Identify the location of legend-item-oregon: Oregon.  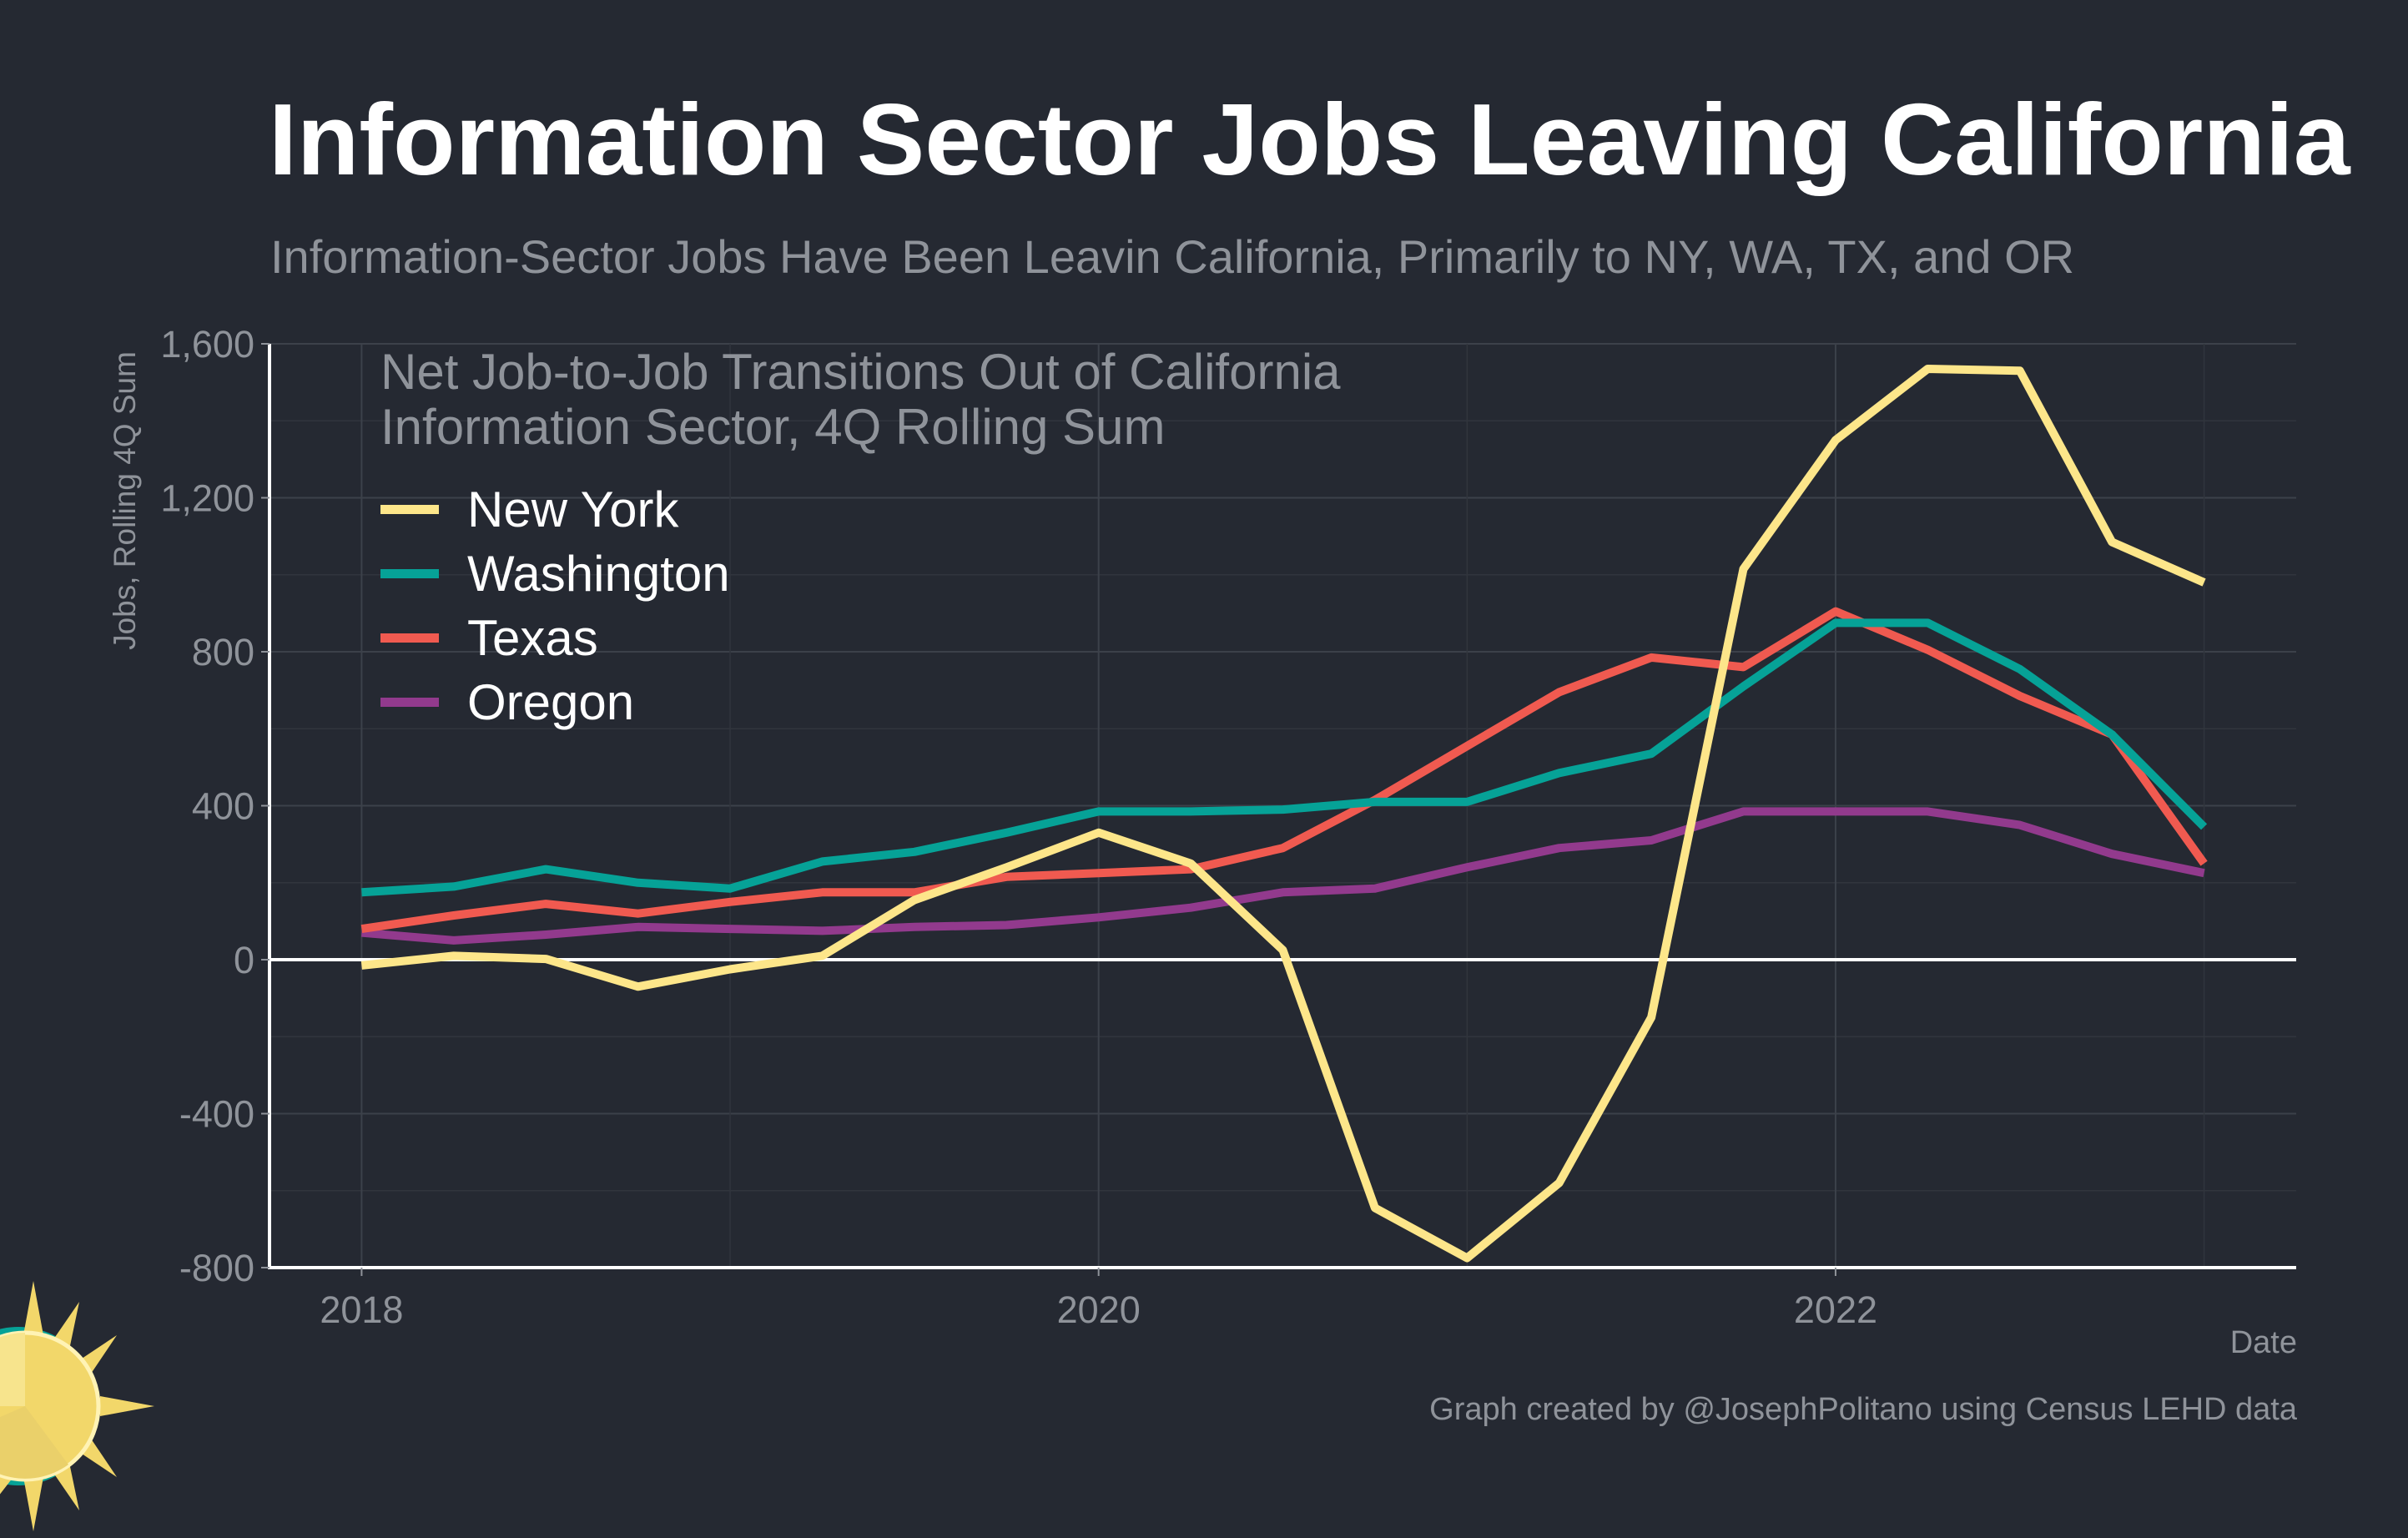
(555, 702).